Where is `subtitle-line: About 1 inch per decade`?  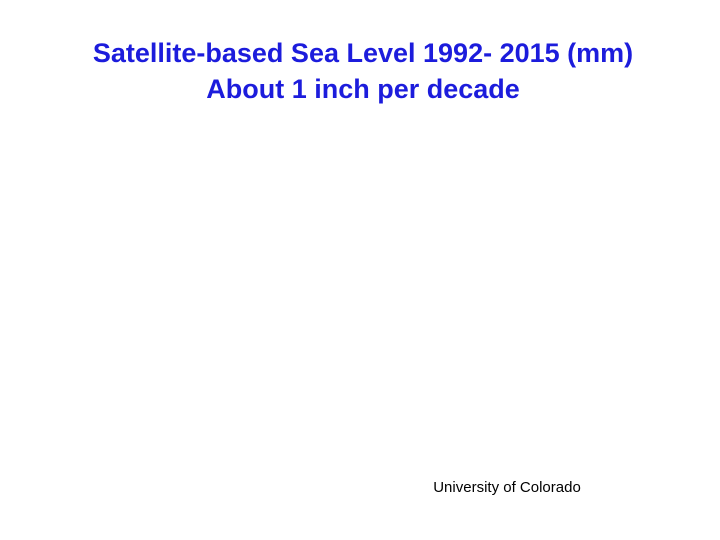 subtitle-line: About 1 inch per decade is located at coordinates (363, 89).